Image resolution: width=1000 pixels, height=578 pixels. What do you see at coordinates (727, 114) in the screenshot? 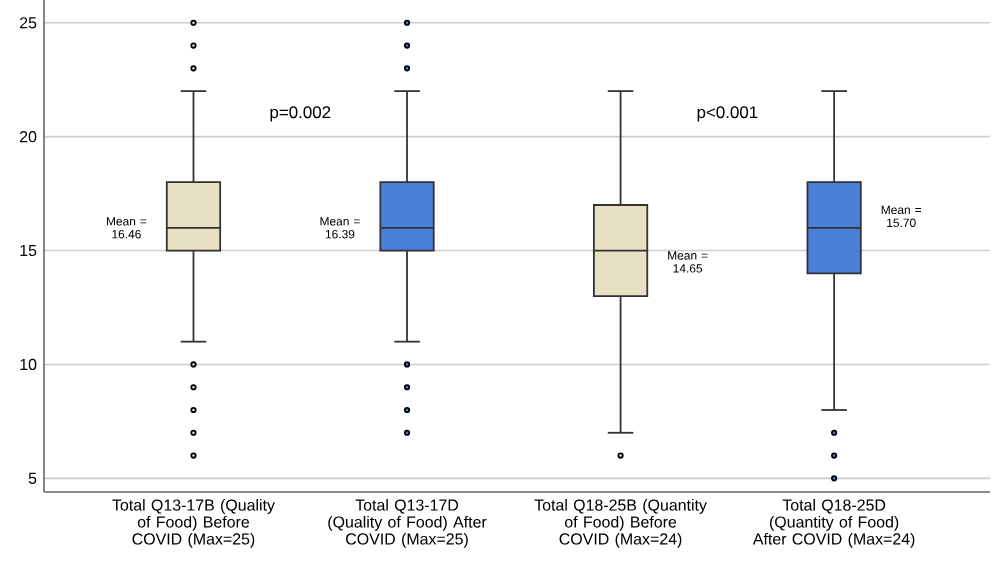
I see `annotation: p<0.001` at bounding box center [727, 114].